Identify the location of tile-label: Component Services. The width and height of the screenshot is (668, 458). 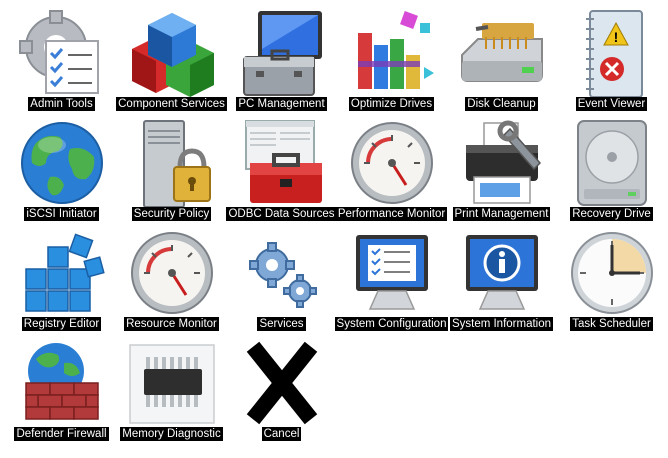
(171, 104).